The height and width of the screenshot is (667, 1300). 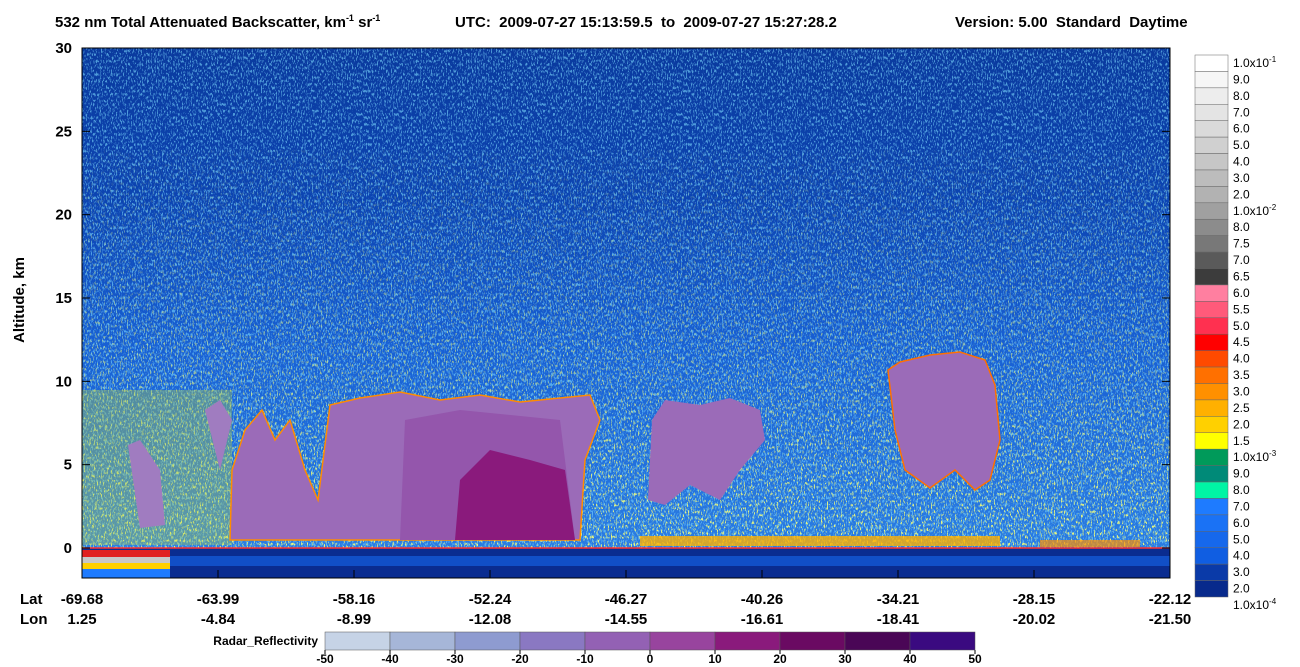 What do you see at coordinates (1241, 342) in the screenshot?
I see `colorbar-label: 4.5` at bounding box center [1241, 342].